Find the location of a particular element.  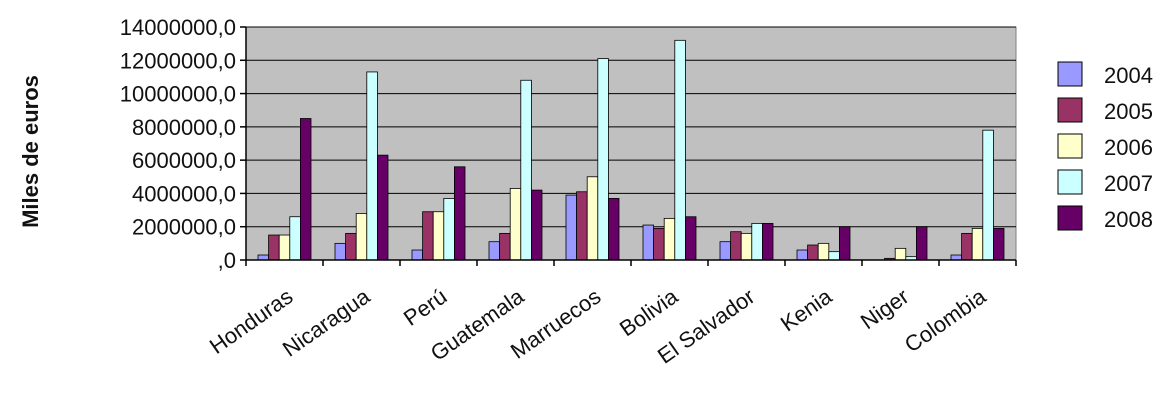

y-tick-label: 6000000,0 is located at coordinates (184, 160).